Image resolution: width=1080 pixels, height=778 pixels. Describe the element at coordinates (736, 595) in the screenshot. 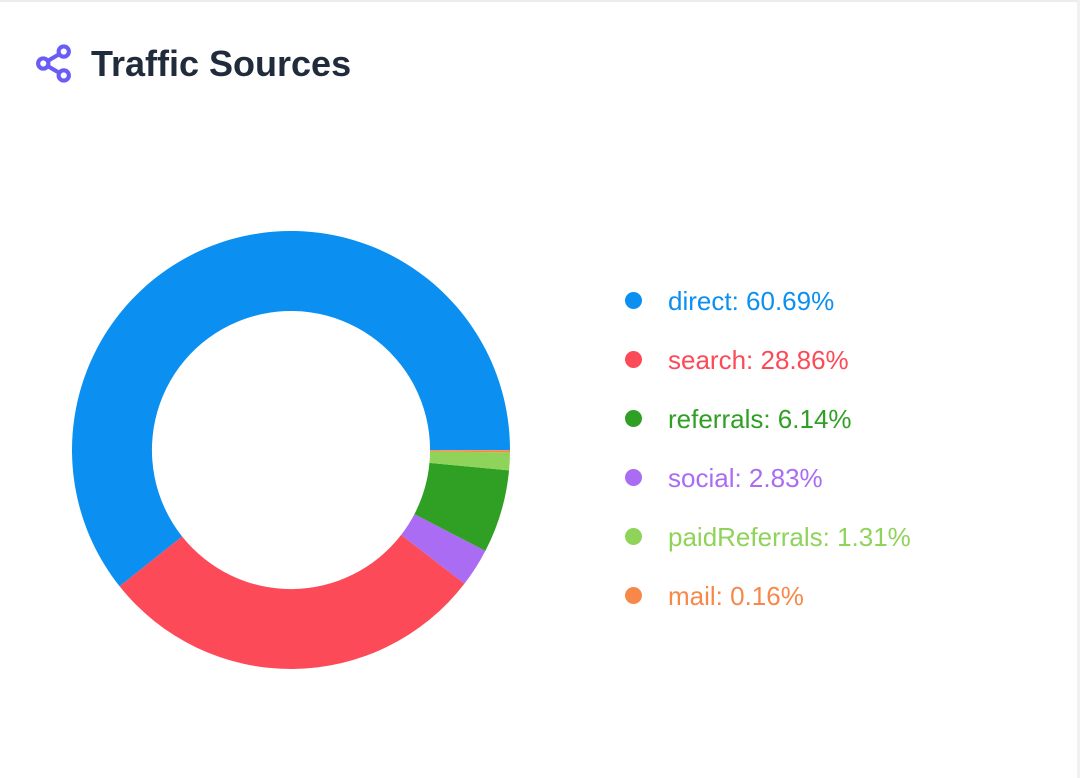

I see `legend-label-mail: mail: 0.16%` at that location.